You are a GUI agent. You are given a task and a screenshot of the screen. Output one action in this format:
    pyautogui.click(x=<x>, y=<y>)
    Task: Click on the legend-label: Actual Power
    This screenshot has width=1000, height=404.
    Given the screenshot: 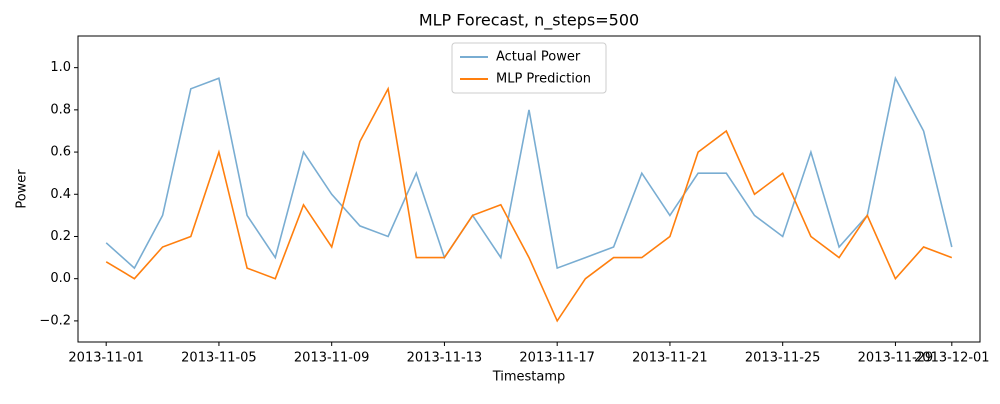 What is the action you would take?
    pyautogui.click(x=538, y=57)
    